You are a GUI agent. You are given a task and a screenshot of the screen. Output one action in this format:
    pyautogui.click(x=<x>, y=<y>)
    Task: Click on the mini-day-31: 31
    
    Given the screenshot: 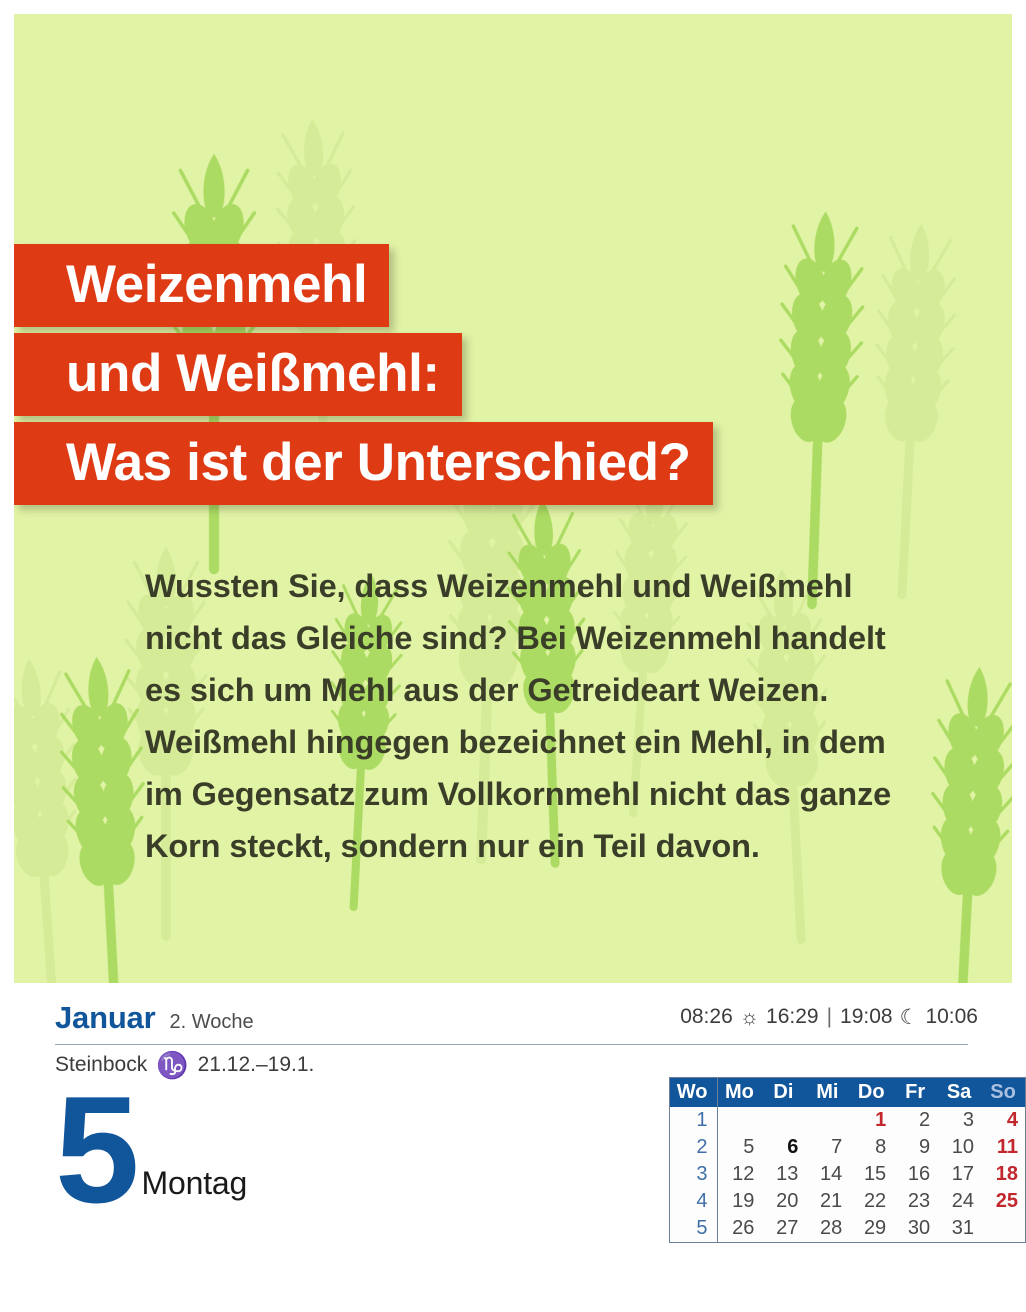 What is the action you would take?
    pyautogui.click(x=963, y=1228)
    